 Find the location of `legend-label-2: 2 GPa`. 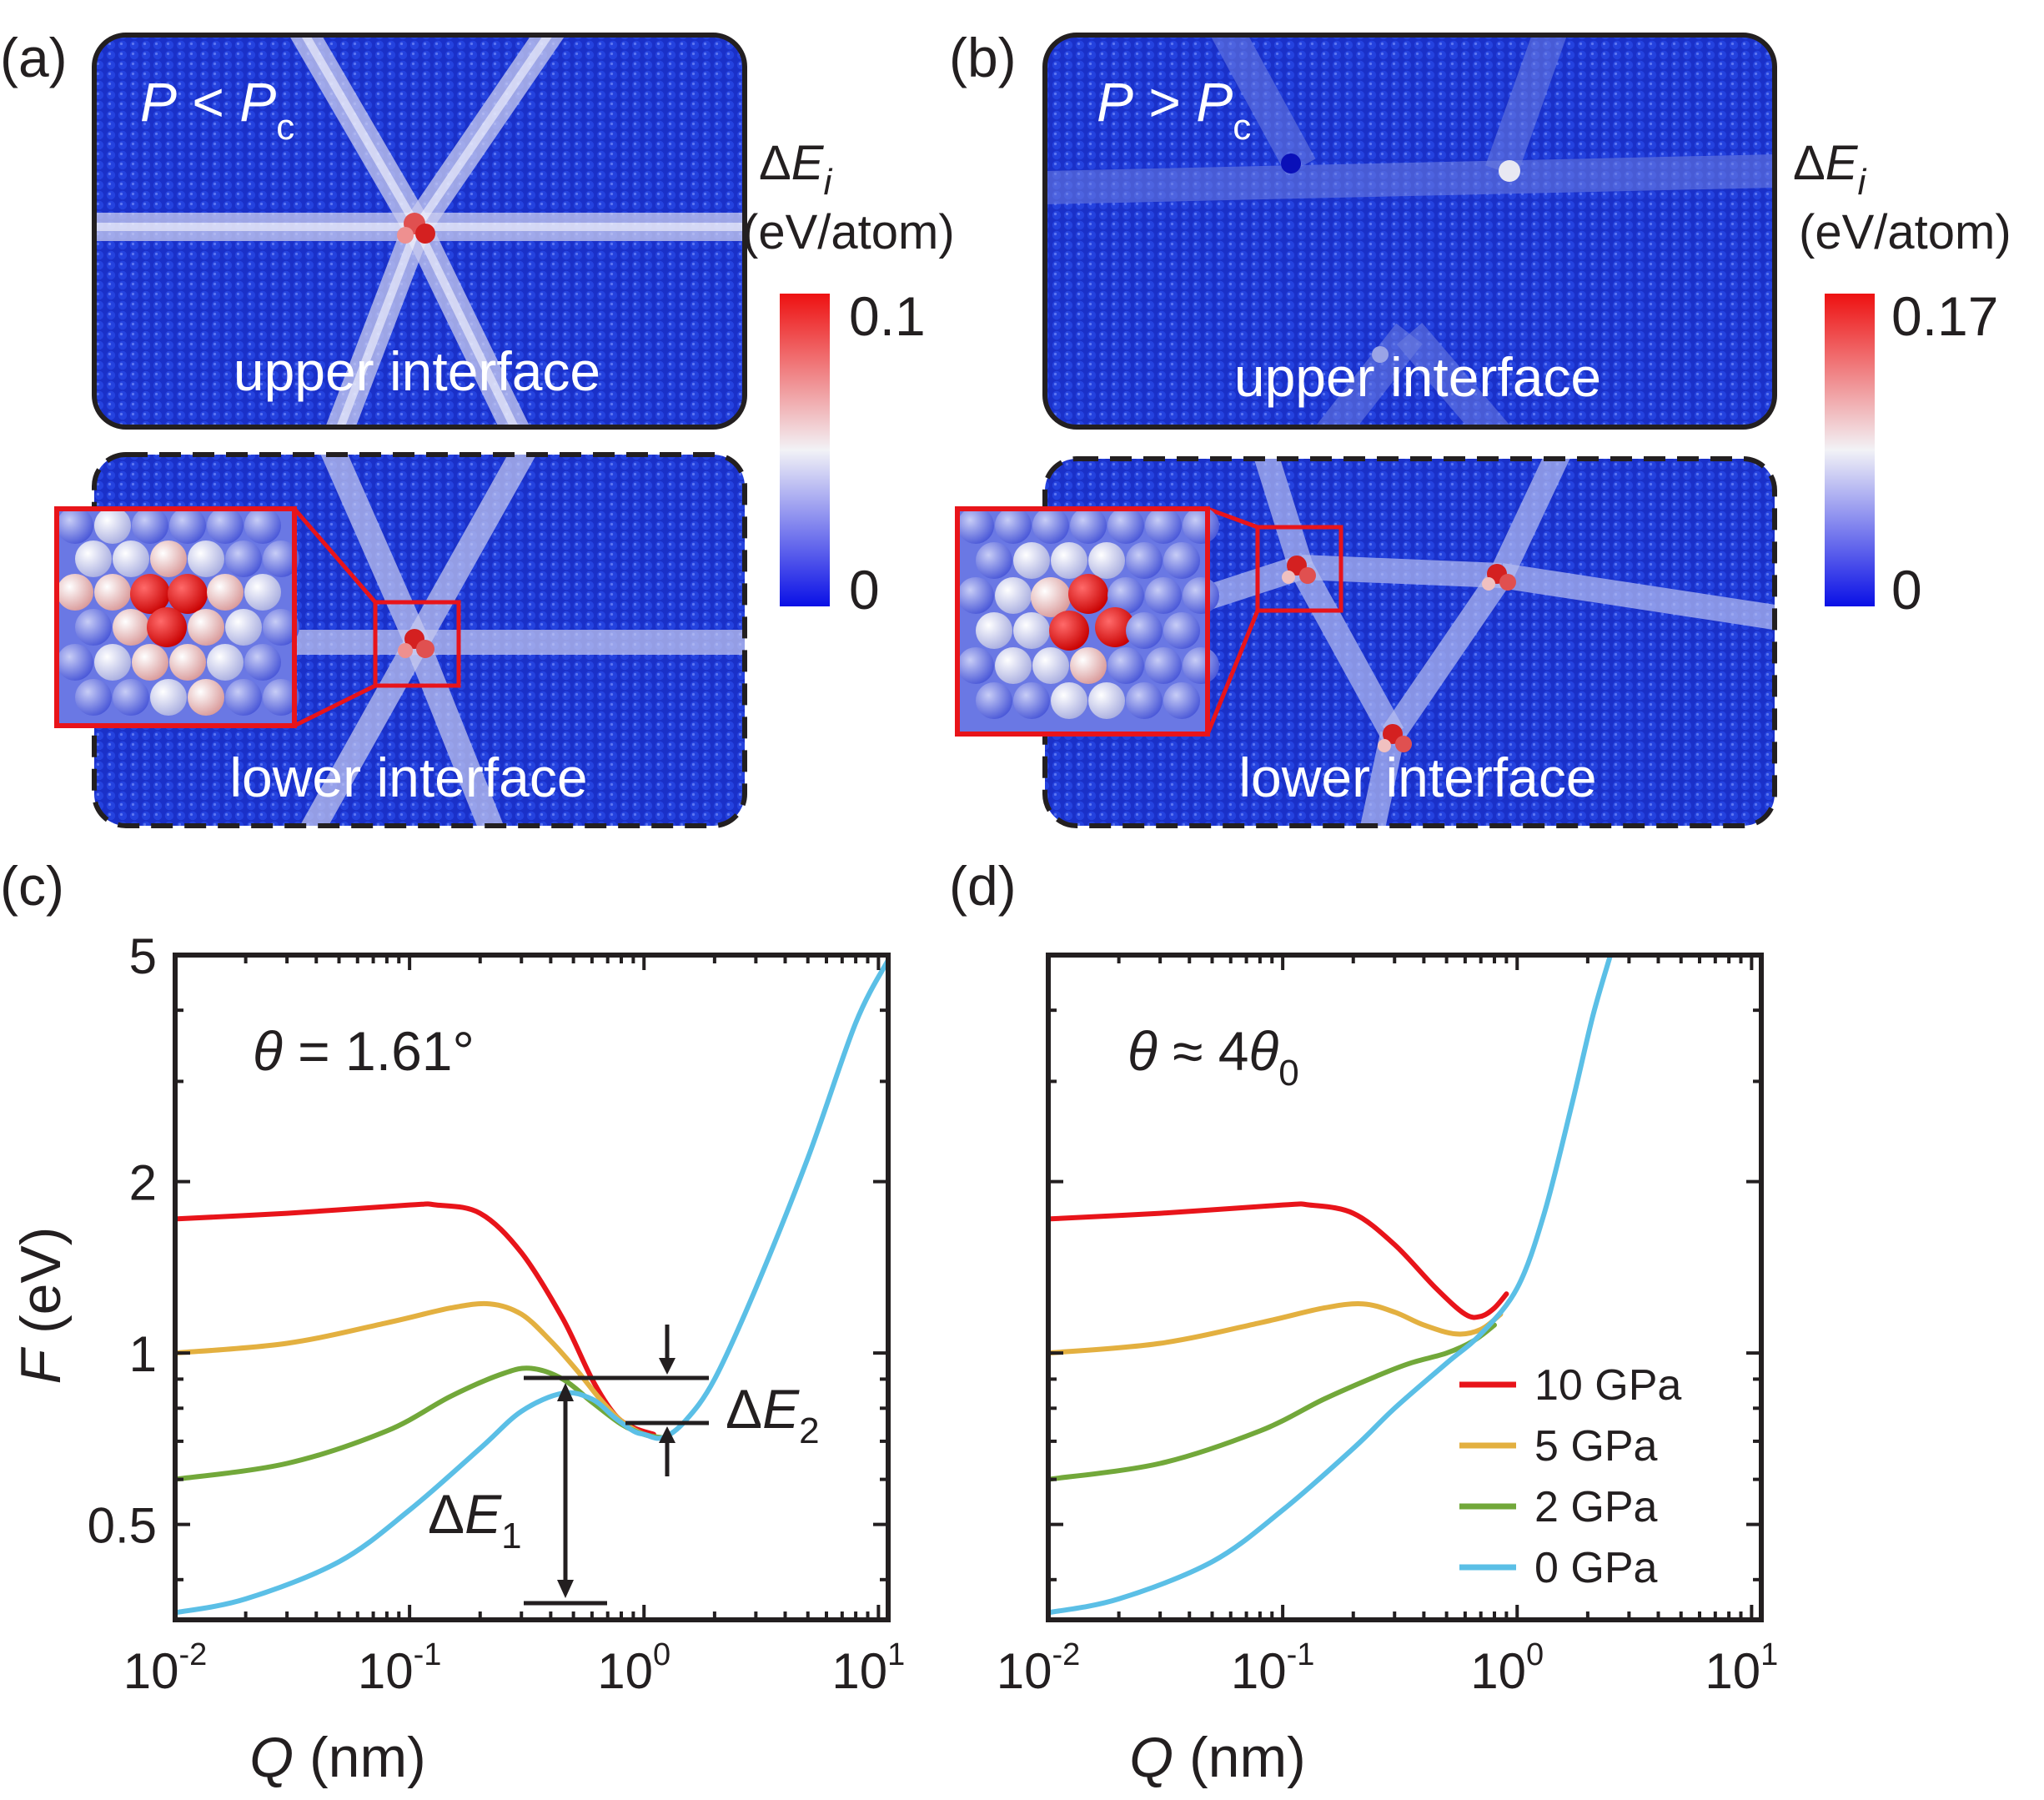

legend-label-2: 2 GPa is located at coordinates (1595, 1507).